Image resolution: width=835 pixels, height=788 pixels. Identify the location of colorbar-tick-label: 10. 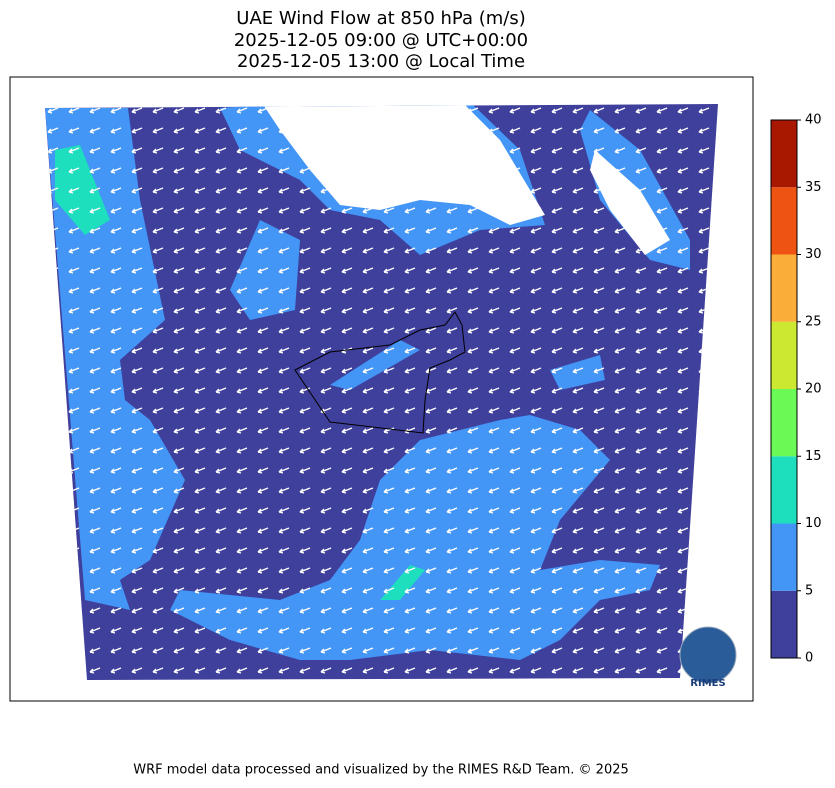
(813, 523).